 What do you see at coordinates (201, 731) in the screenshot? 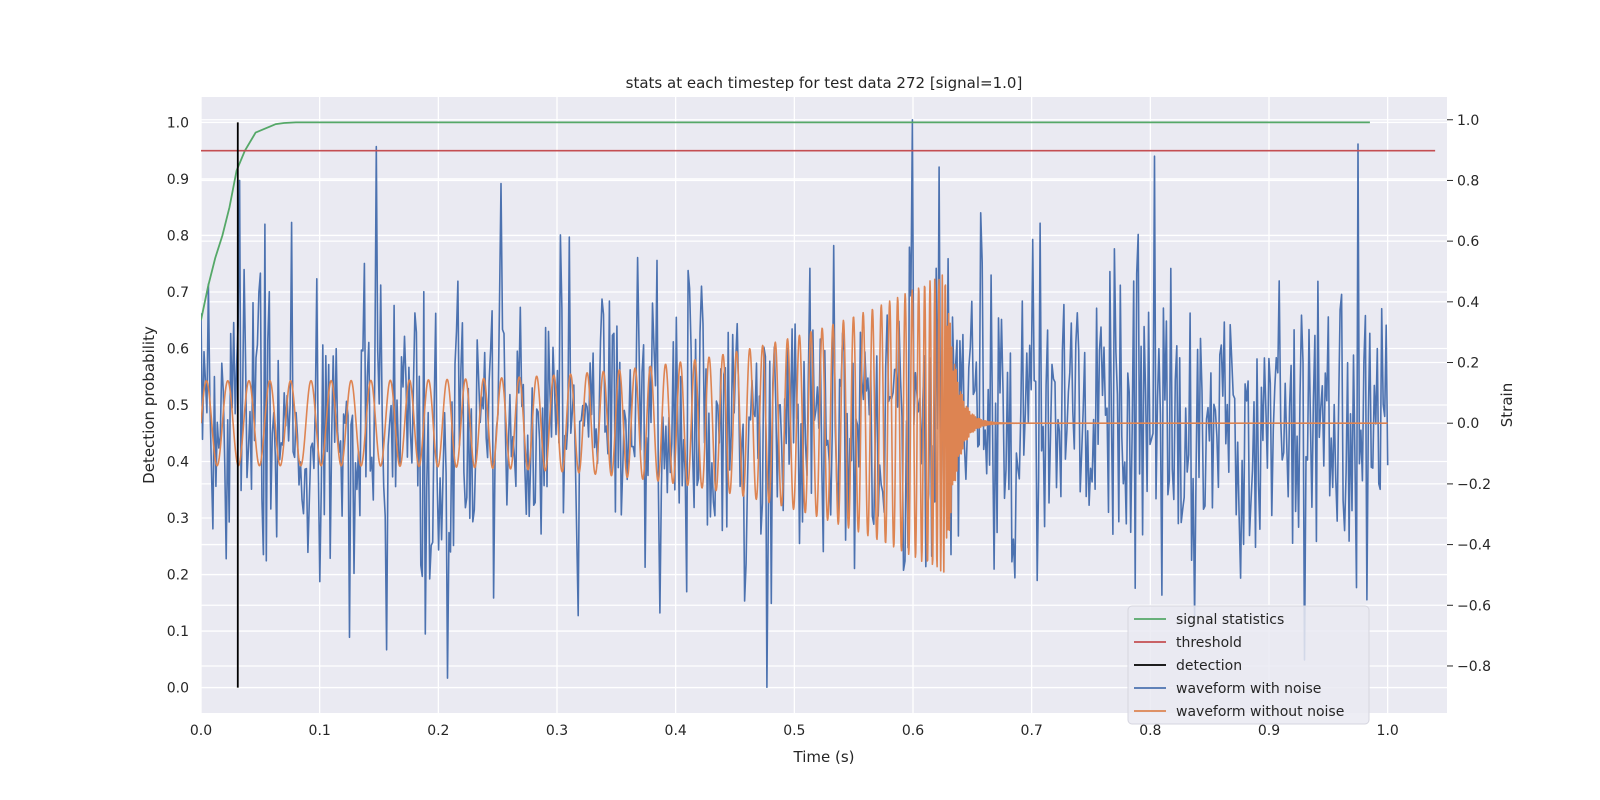
I see `x-tick-label: 0.0` at bounding box center [201, 731].